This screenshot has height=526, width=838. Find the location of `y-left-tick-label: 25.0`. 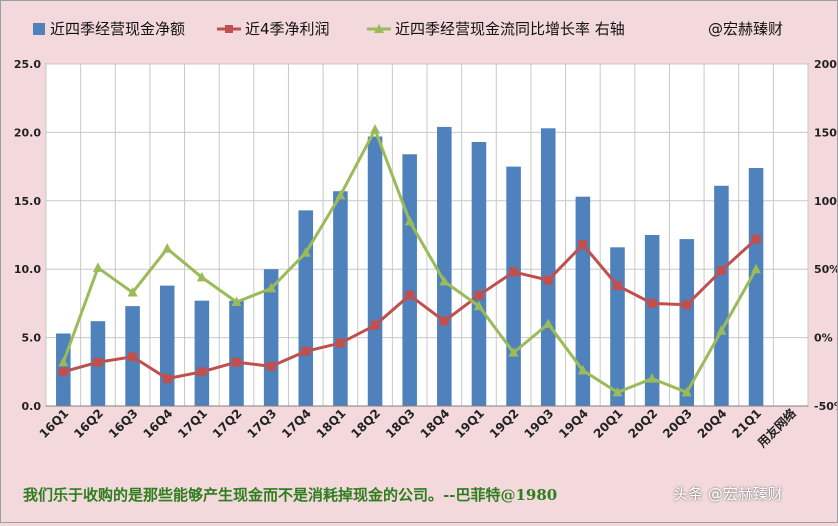

y-left-tick-label: 25.0 is located at coordinates (27, 64).